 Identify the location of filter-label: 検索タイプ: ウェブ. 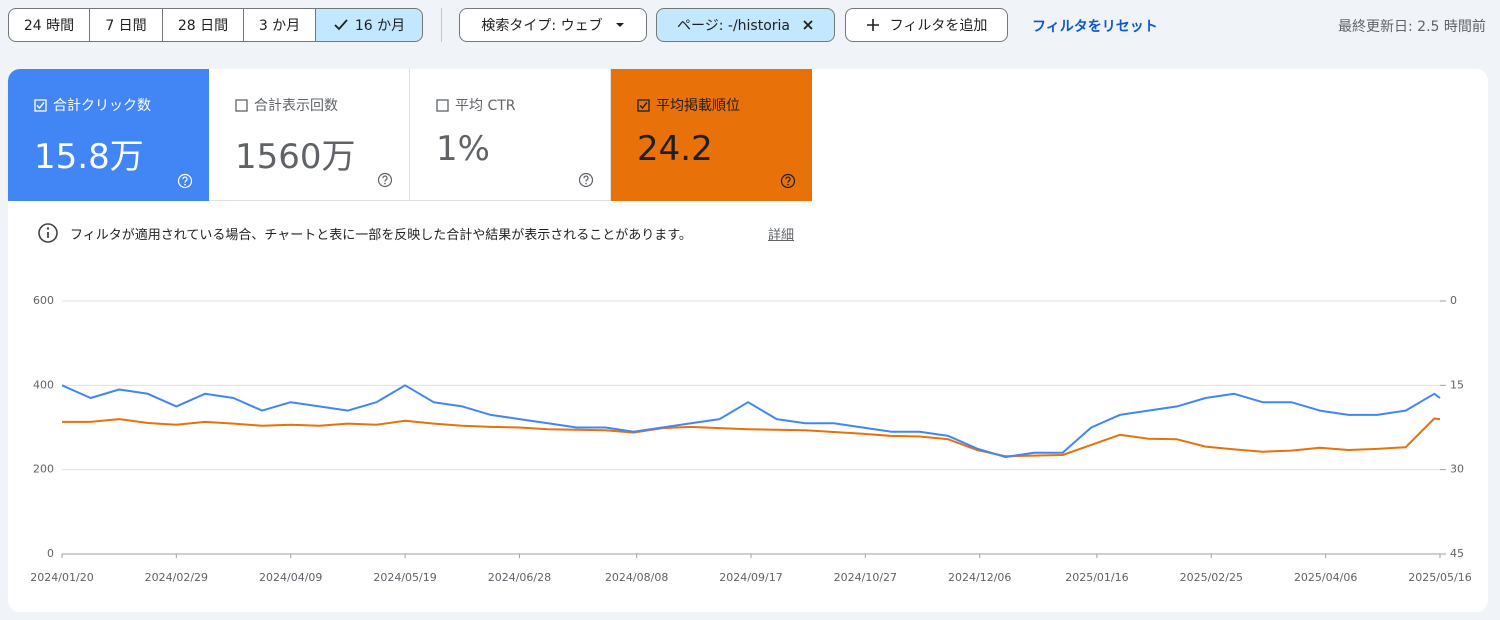
(542, 26).